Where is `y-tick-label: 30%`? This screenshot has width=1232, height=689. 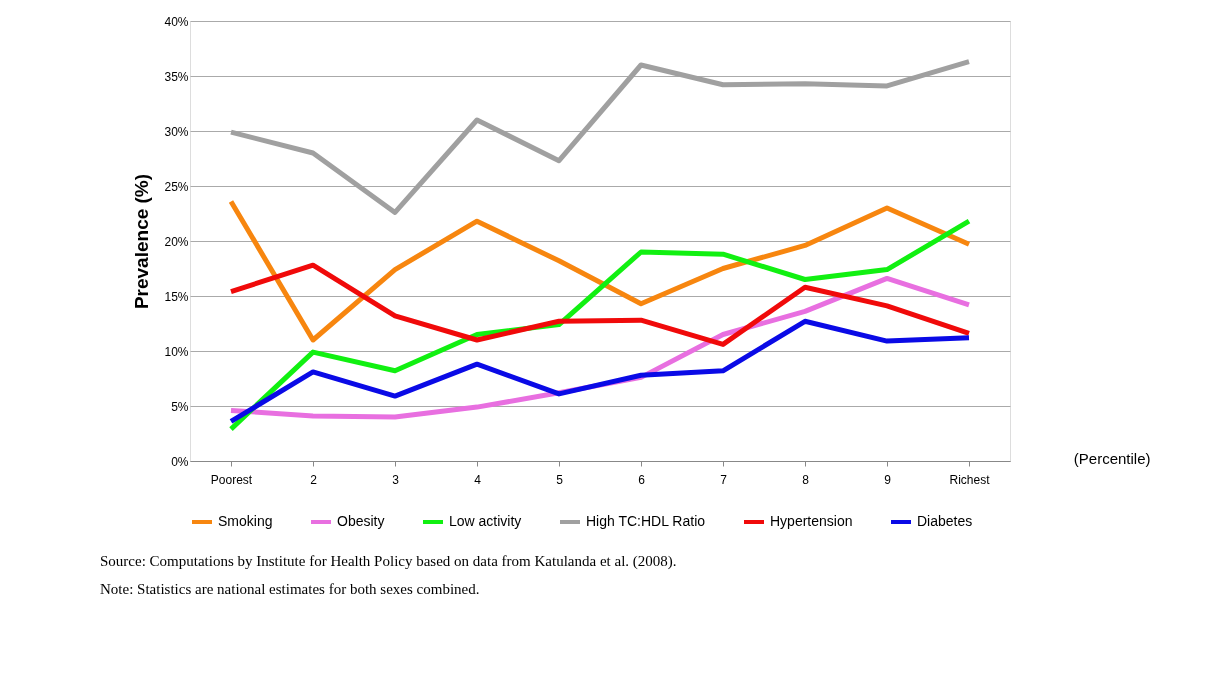 y-tick-label: 30% is located at coordinates (176, 131).